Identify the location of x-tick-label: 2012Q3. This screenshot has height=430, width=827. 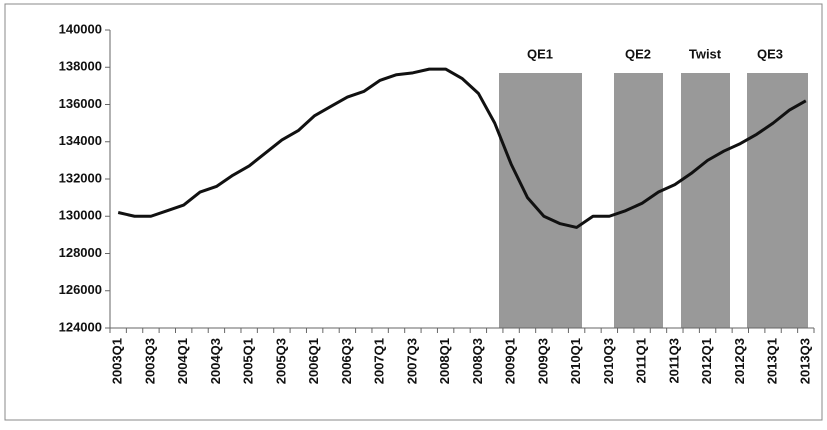
(739, 361).